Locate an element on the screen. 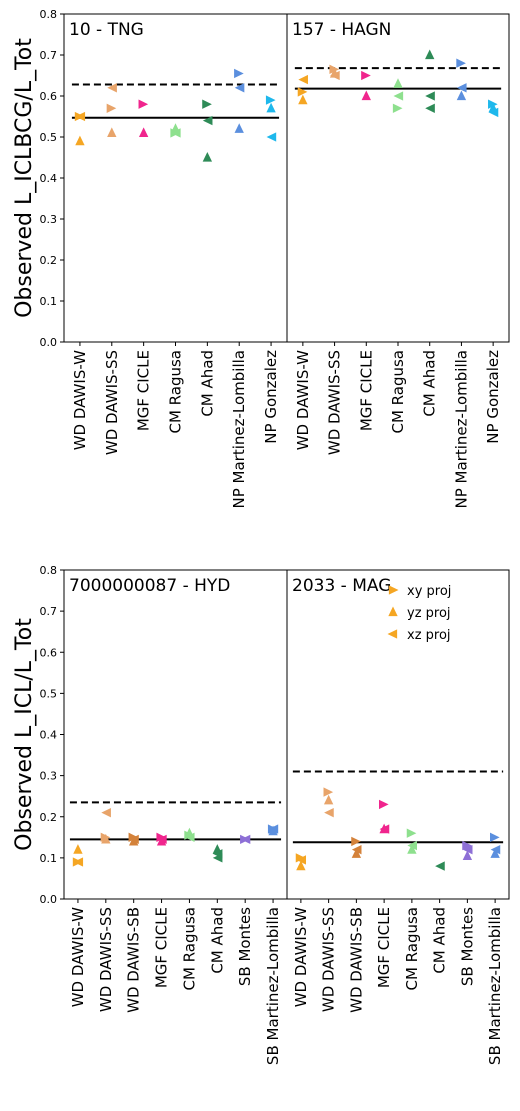 The height and width of the screenshot is (1111, 520). y-tick-label: 0.1 is located at coordinates (49, 301).